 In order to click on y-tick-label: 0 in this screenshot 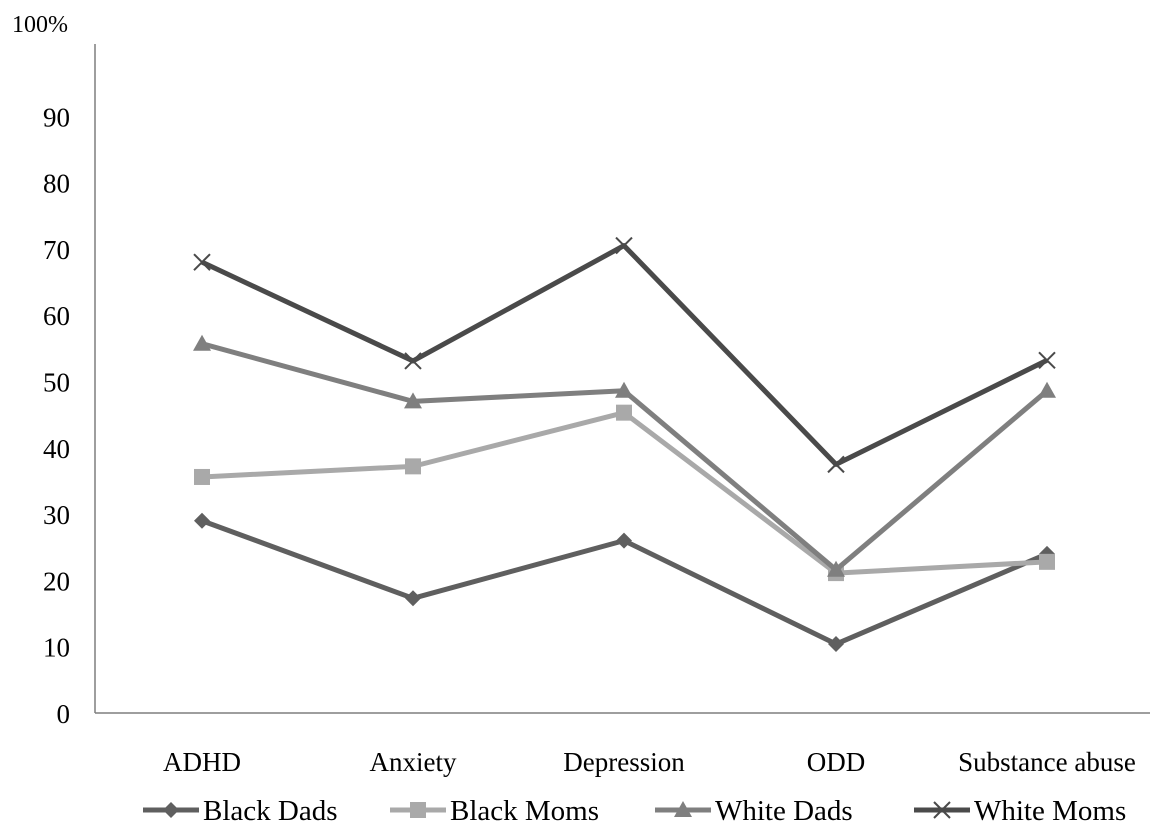, I will do `click(64, 714)`.